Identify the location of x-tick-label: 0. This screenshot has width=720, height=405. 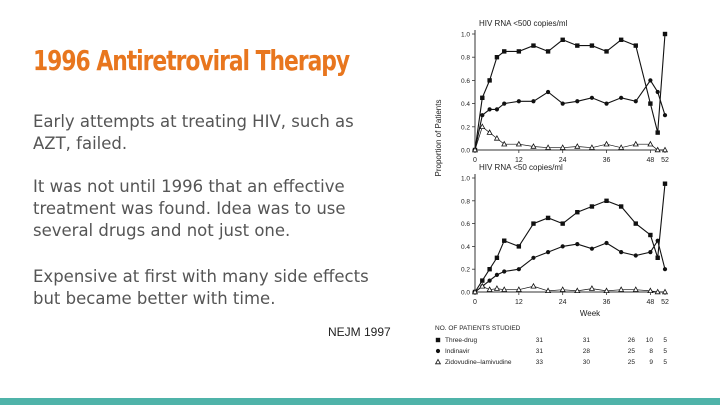
(475, 302).